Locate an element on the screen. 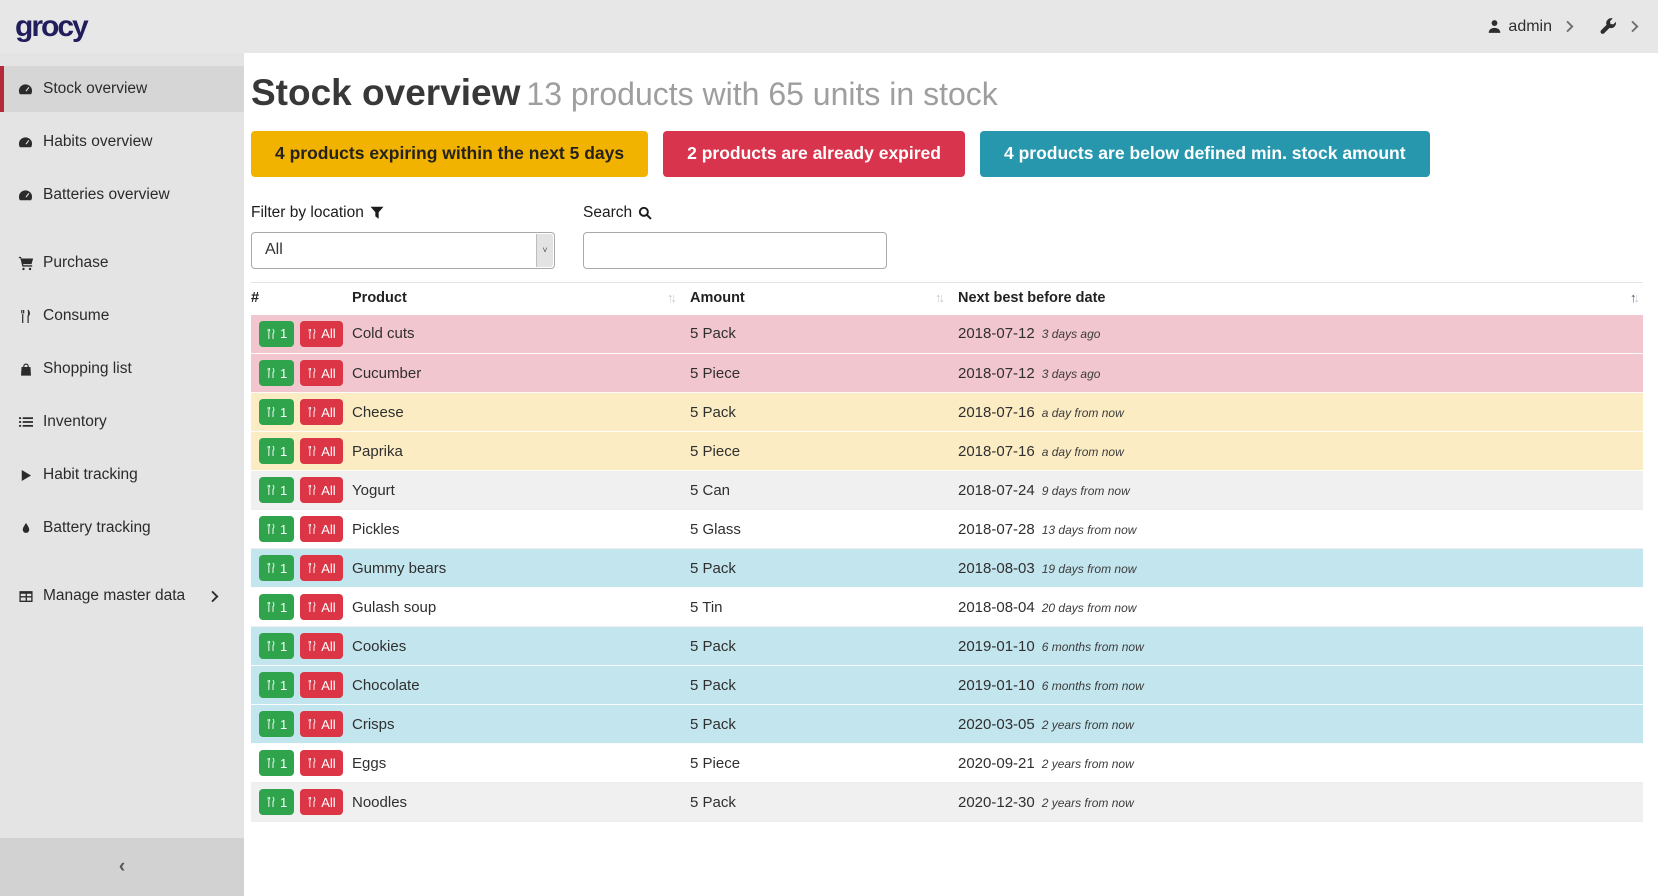 The image size is (1658, 896). best-before-date: 2018-07-16 a day from now is located at coordinates (1300, 412).